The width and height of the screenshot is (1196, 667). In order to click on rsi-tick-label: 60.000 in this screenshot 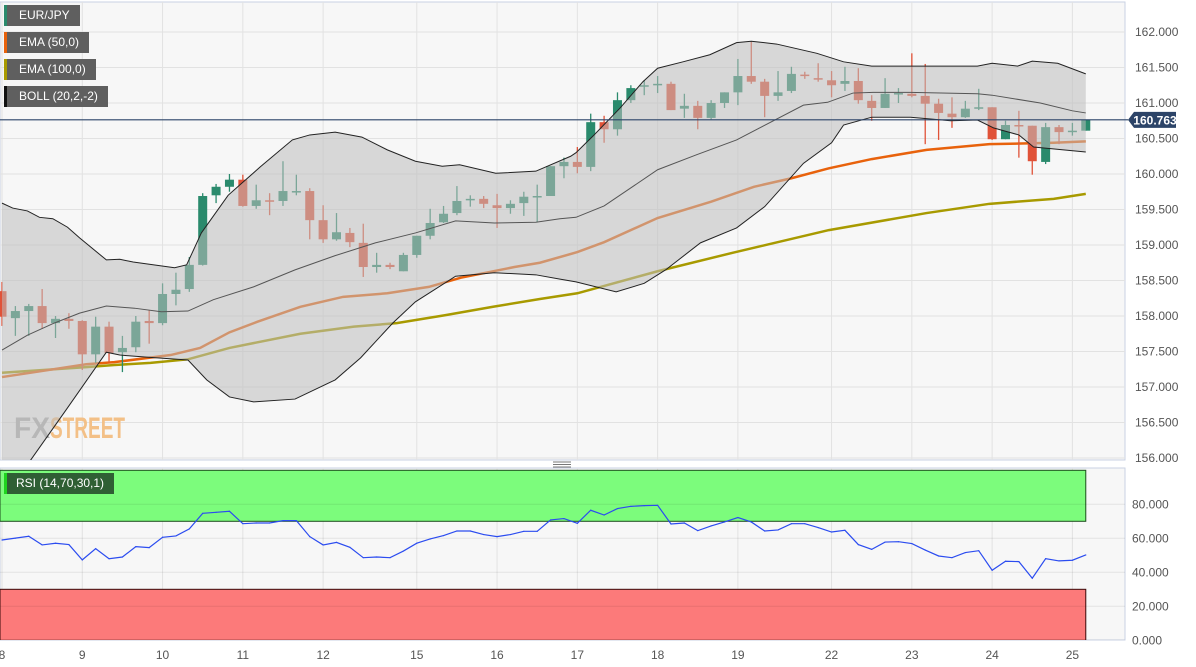, I will do `click(1150, 538)`.